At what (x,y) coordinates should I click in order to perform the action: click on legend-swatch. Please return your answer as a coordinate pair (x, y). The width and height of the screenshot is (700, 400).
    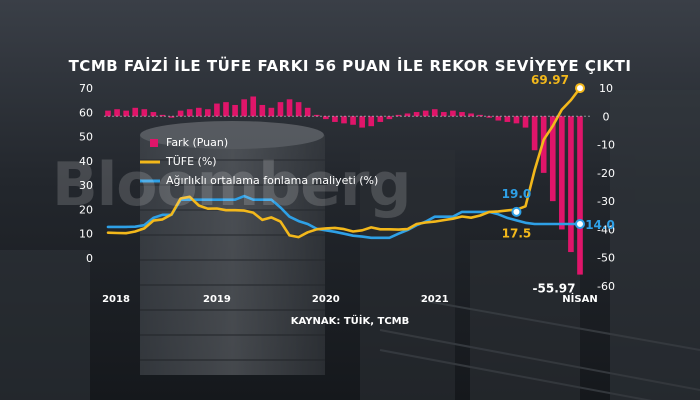
    Looking at the image, I should click on (154, 143).